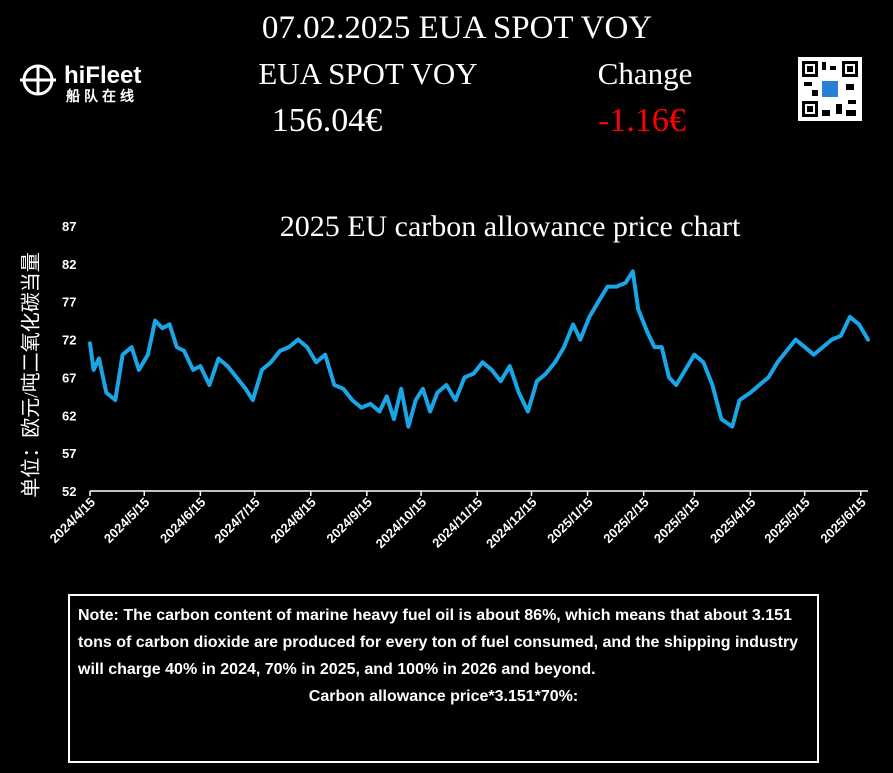  Describe the element at coordinates (349, 521) in the screenshot. I see `x-tick-label: 2024/9/15` at that location.